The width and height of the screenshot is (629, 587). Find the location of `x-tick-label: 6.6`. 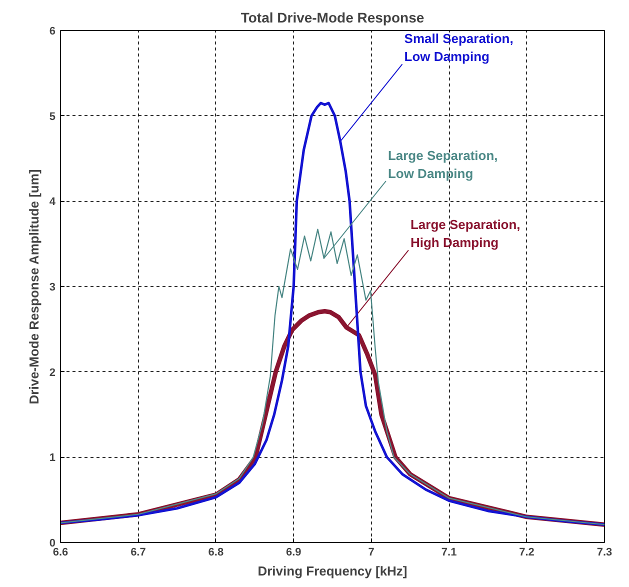

x-tick-label: 6.6 is located at coordinates (60, 552).